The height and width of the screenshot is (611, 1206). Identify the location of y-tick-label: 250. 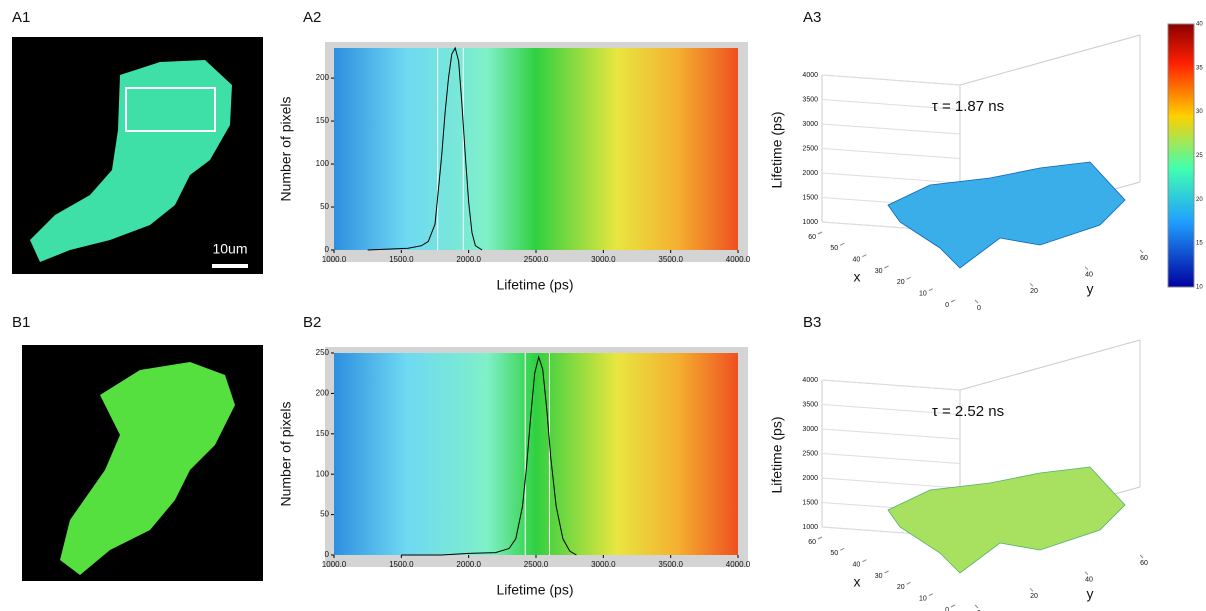
(323, 352).